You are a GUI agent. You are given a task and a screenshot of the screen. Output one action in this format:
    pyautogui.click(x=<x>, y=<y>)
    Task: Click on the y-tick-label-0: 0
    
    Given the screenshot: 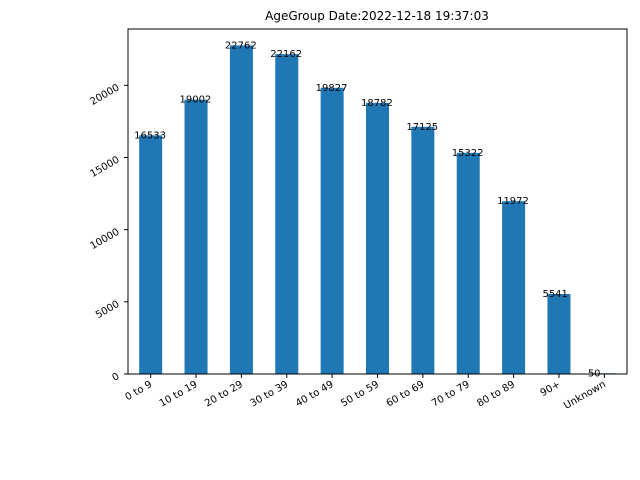 What is the action you would take?
    pyautogui.click(x=115, y=377)
    